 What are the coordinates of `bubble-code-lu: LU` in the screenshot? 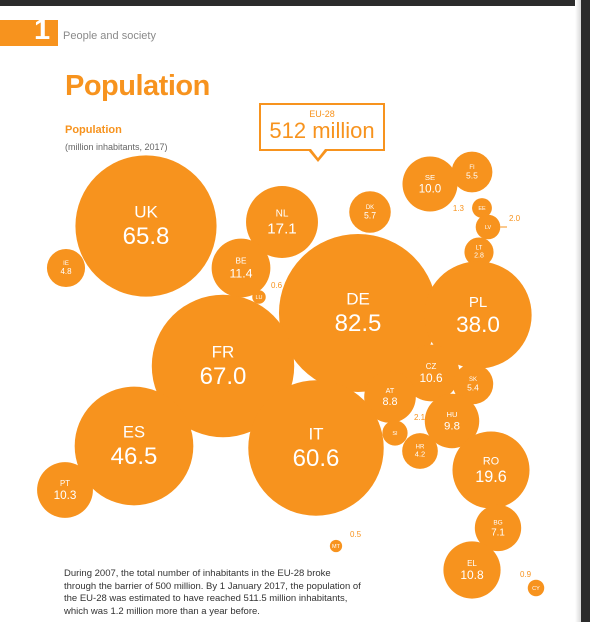 It's located at (258, 298).